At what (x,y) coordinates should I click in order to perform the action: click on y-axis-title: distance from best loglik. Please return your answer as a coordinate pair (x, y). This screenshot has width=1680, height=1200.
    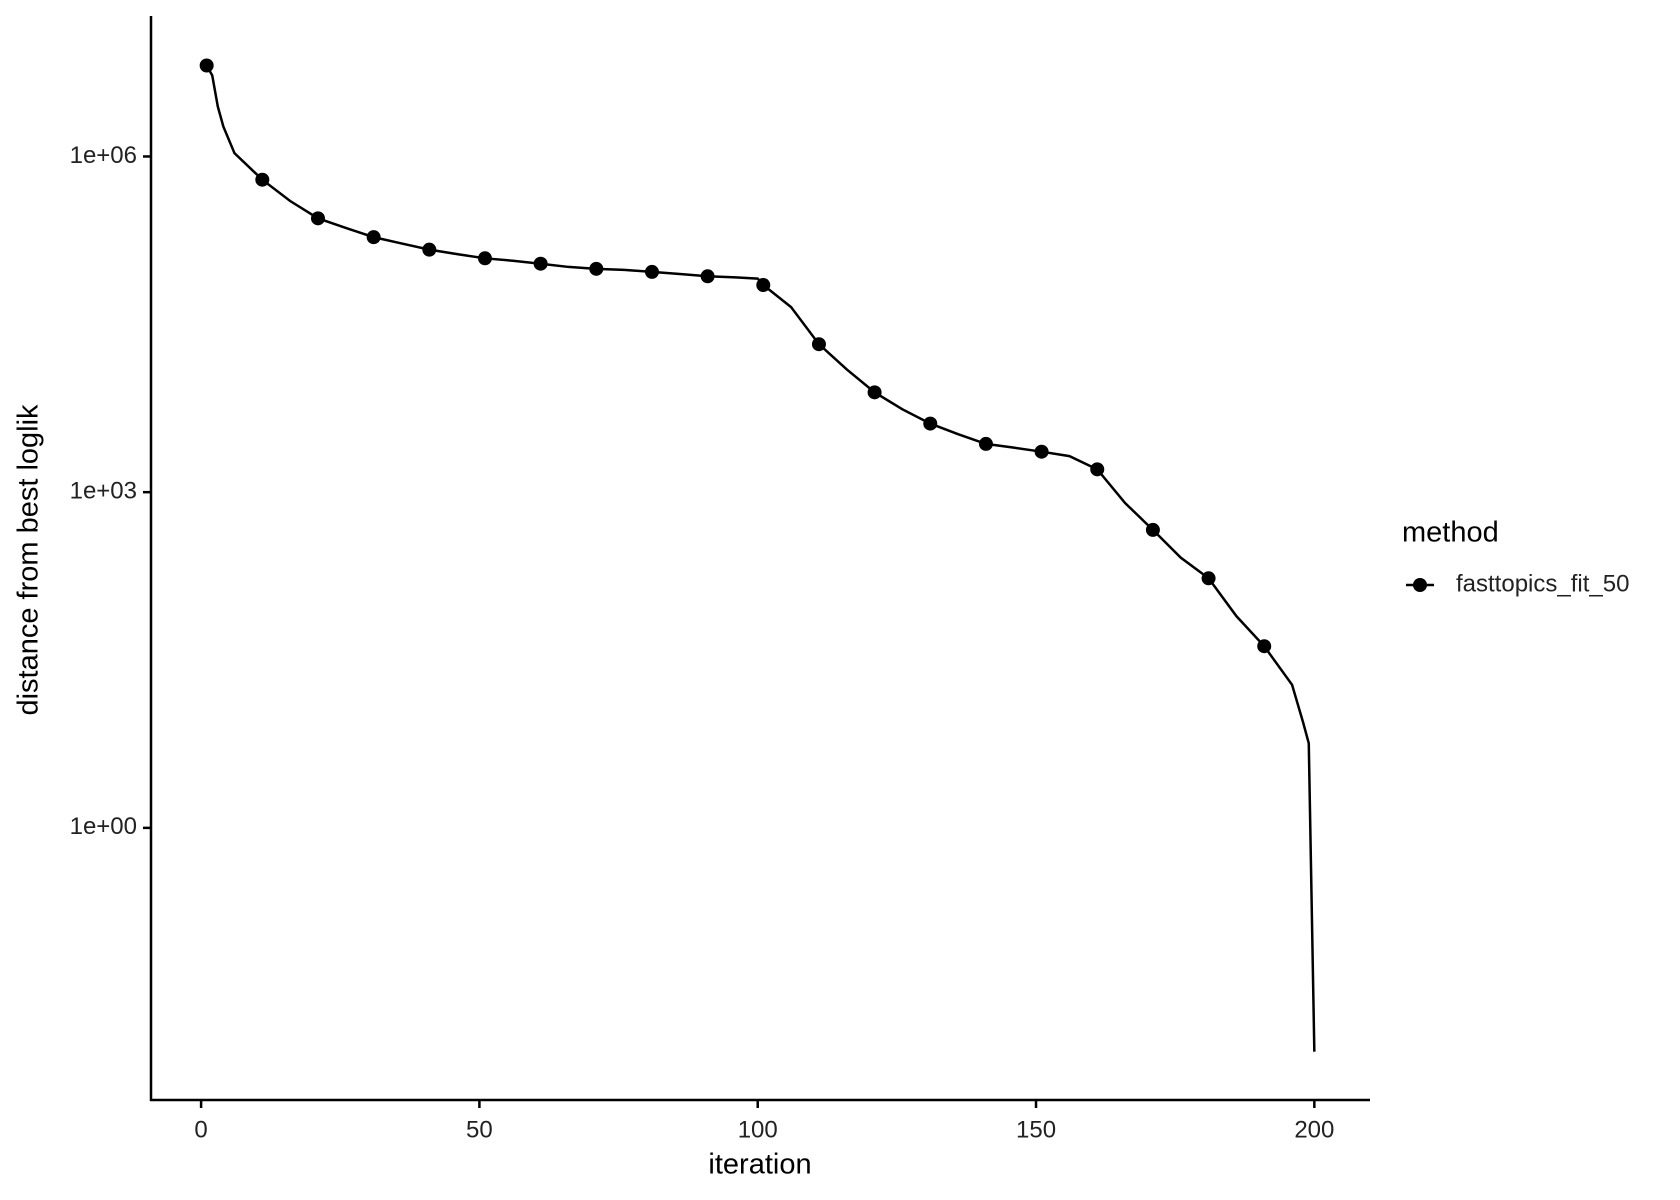
    Looking at the image, I should click on (29, 560).